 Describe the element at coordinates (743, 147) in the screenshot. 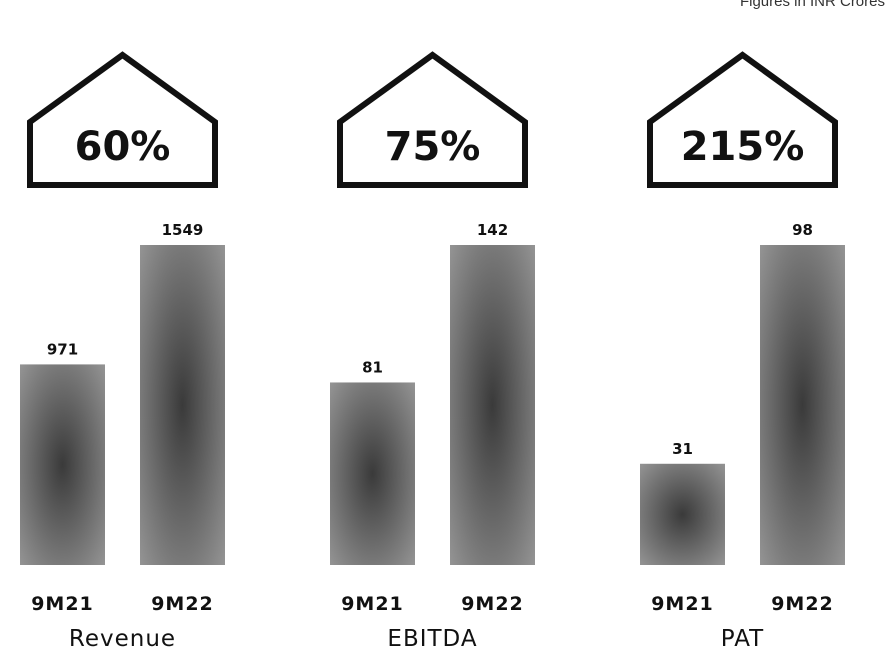

I see `growth-percentage: 215%` at that location.